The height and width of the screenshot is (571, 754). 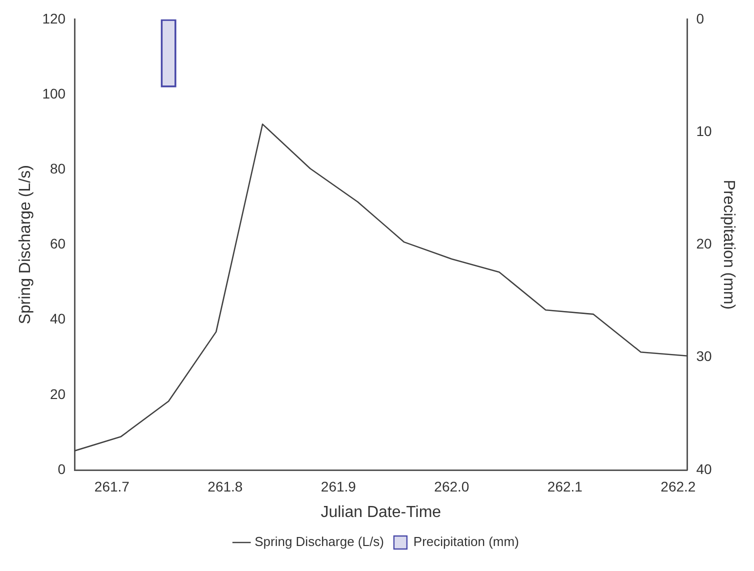 What do you see at coordinates (704, 356) in the screenshot?
I see `y2-tick-label: 30` at bounding box center [704, 356].